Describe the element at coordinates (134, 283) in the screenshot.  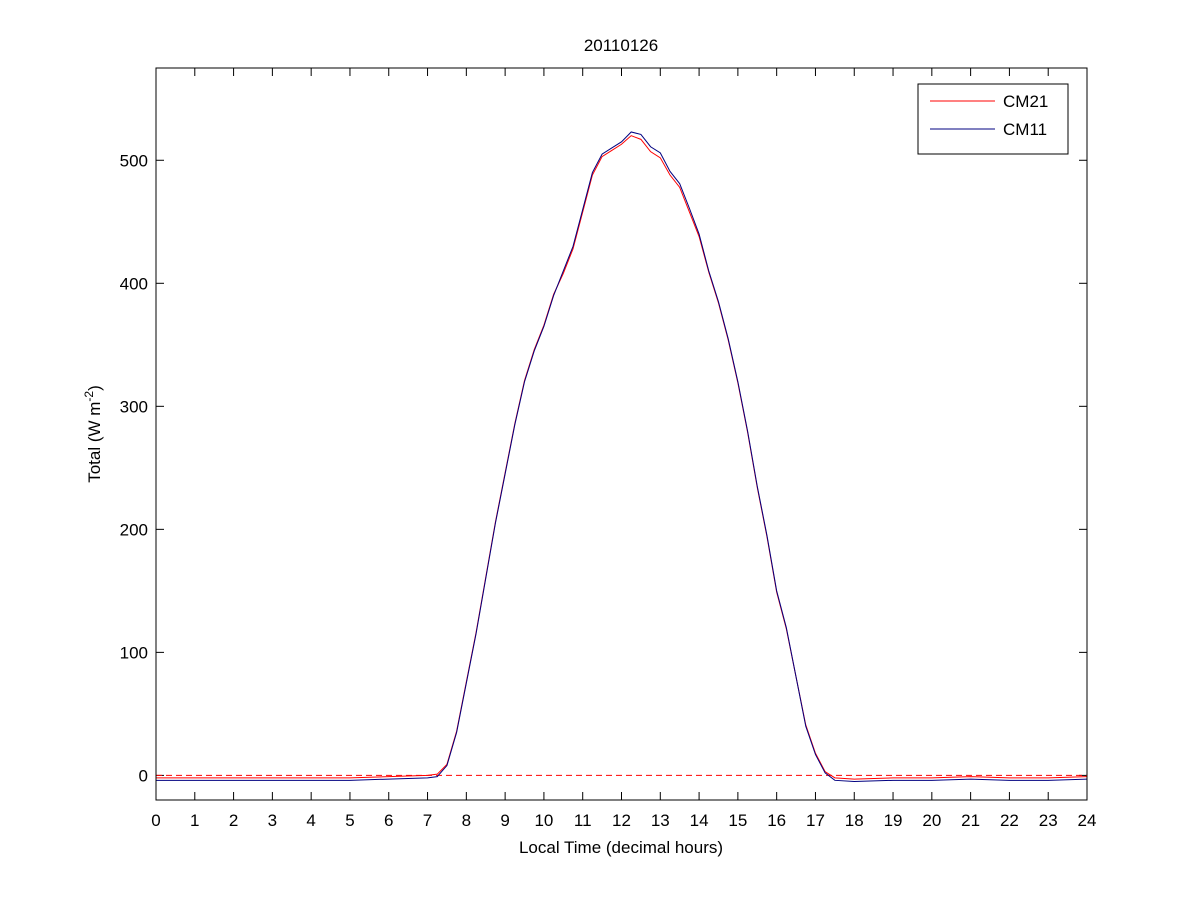
I see `y-tick-label: 400` at that location.